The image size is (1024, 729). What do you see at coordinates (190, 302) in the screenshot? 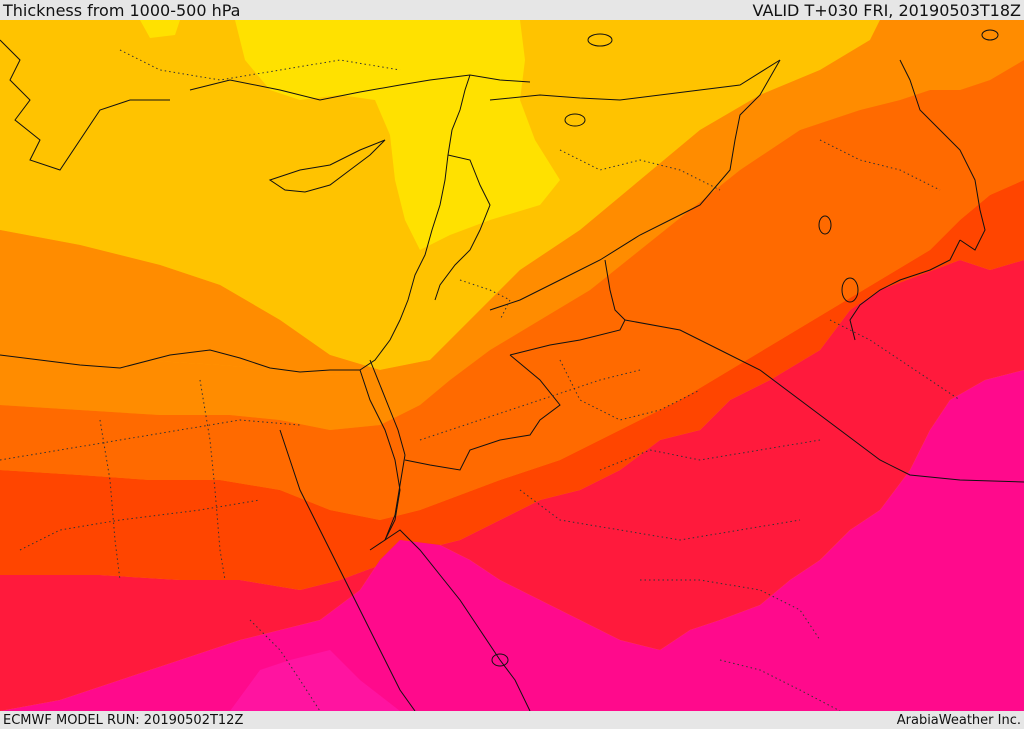
I see `band-orange-west` at bounding box center [190, 302].